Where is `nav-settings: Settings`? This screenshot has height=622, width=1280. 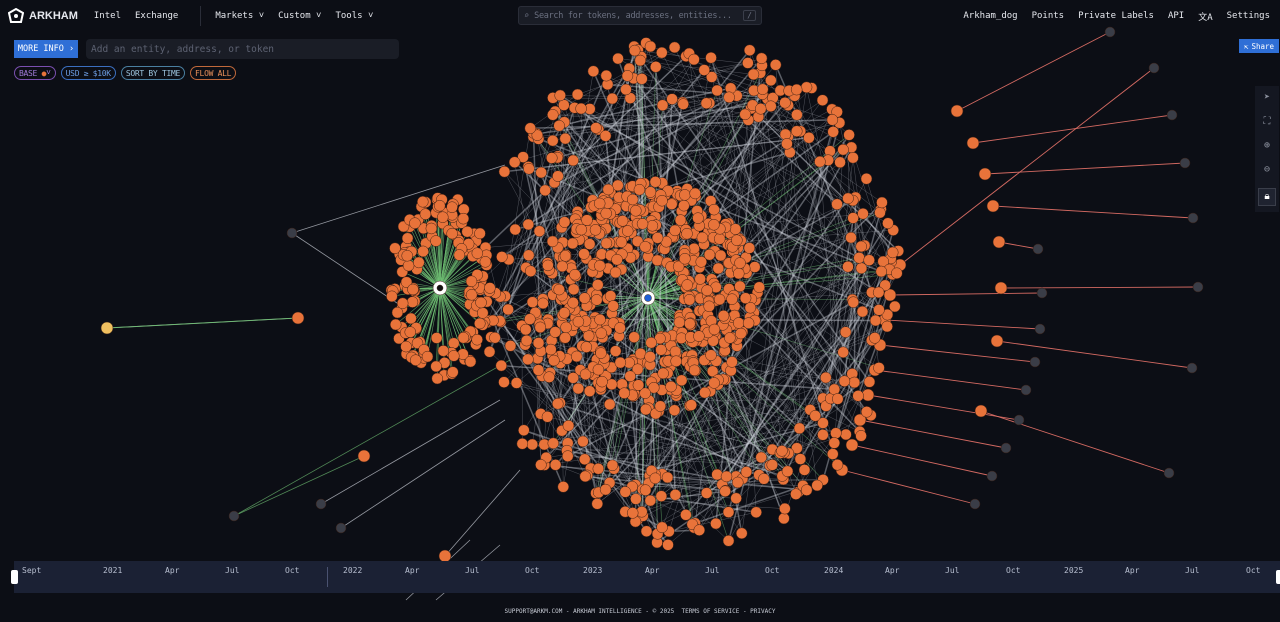 nav-settings: Settings is located at coordinates (1248, 16).